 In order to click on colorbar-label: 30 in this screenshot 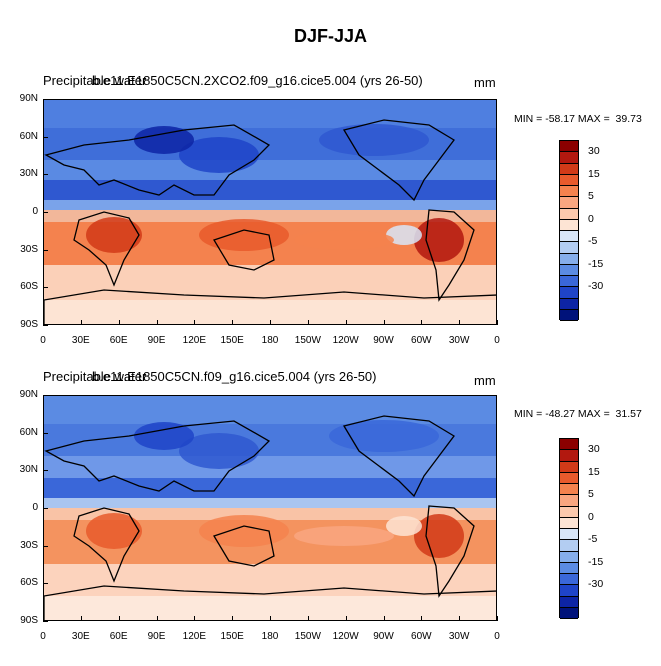, I will do `click(594, 151)`.